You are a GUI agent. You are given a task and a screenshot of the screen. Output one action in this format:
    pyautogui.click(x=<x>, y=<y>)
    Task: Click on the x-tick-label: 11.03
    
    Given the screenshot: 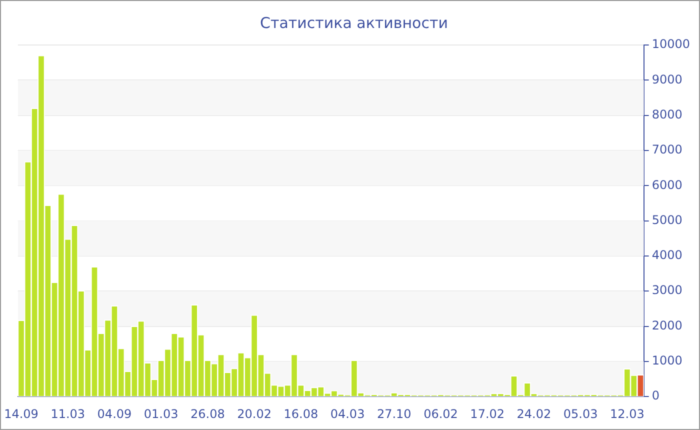 What is the action you would take?
    pyautogui.click(x=68, y=413)
    